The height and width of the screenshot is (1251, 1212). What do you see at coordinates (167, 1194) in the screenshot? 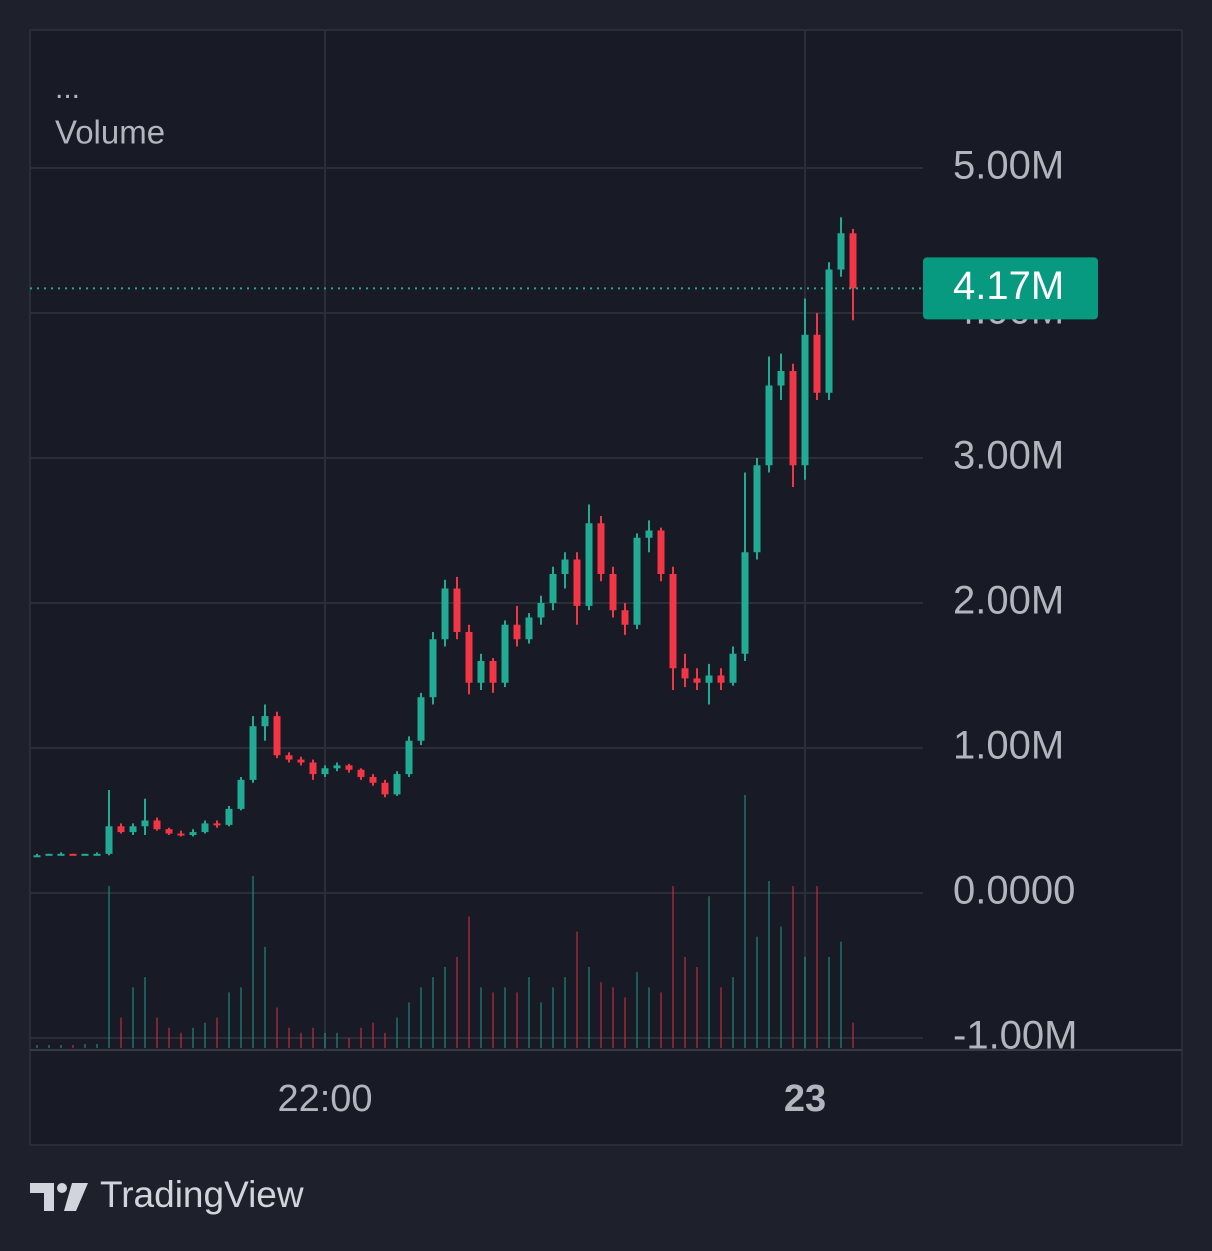
I see `logo: TradingView` at bounding box center [167, 1194].